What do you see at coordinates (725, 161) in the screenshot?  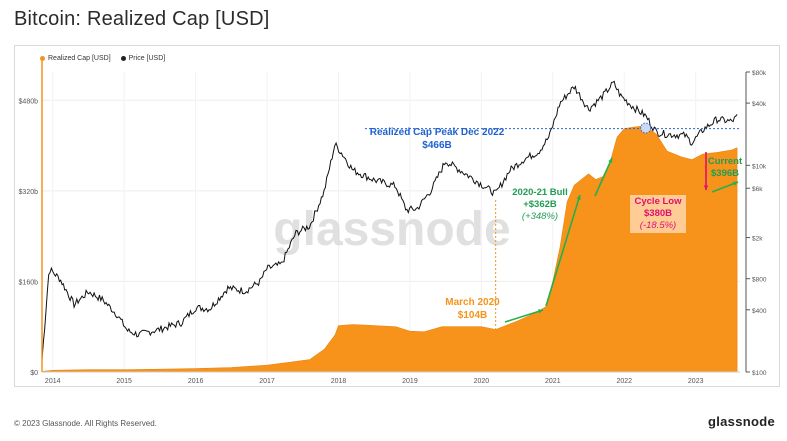 I see `annotation-current-text: Current` at bounding box center [725, 161].